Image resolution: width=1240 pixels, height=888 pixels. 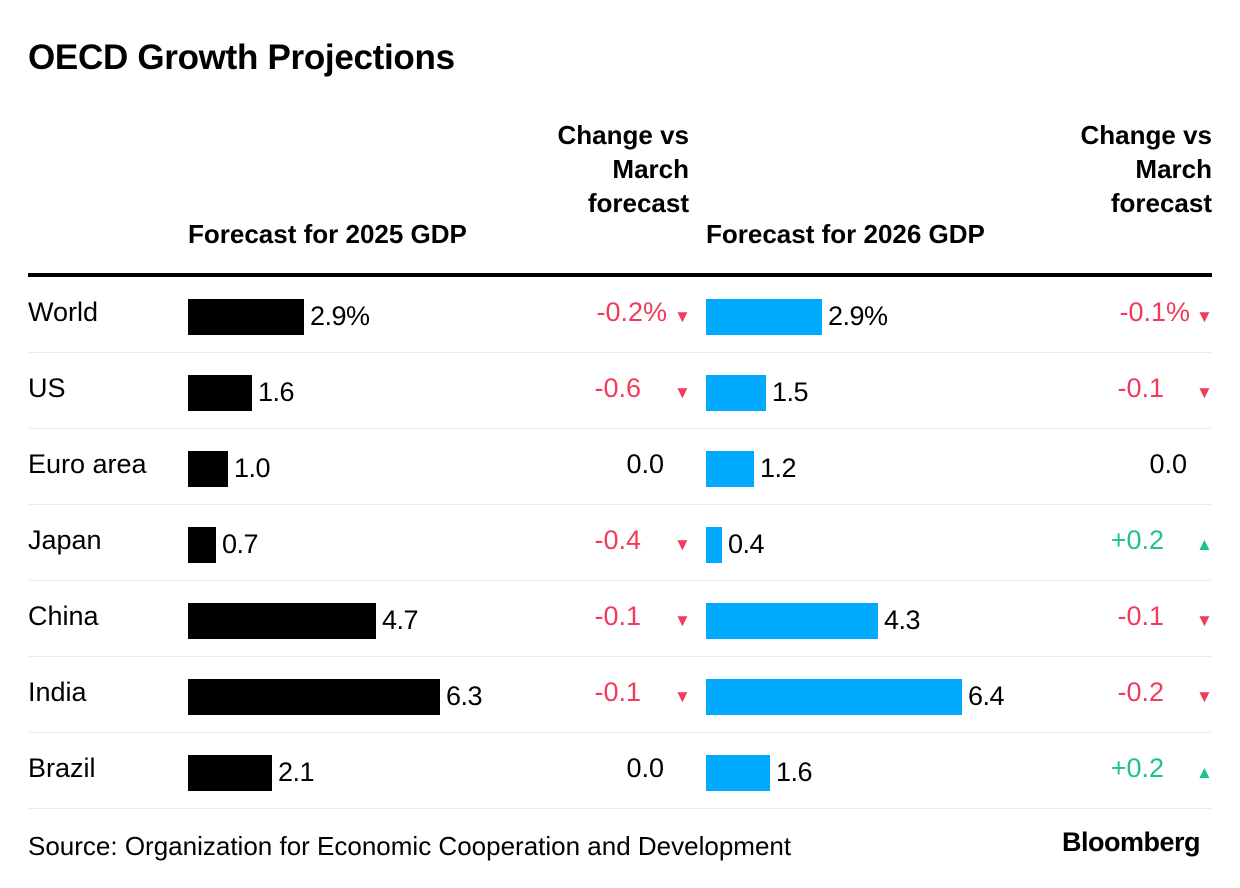 I want to click on value-2025: 0.7, so click(x=240, y=544).